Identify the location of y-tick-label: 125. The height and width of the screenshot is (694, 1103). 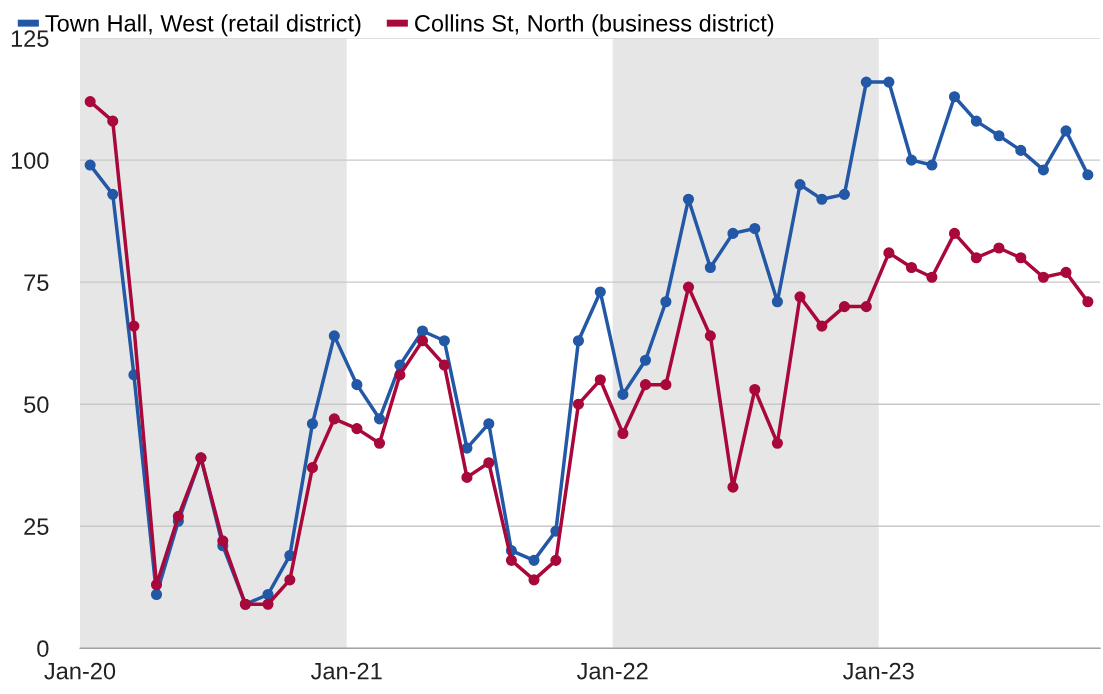
(30, 38).